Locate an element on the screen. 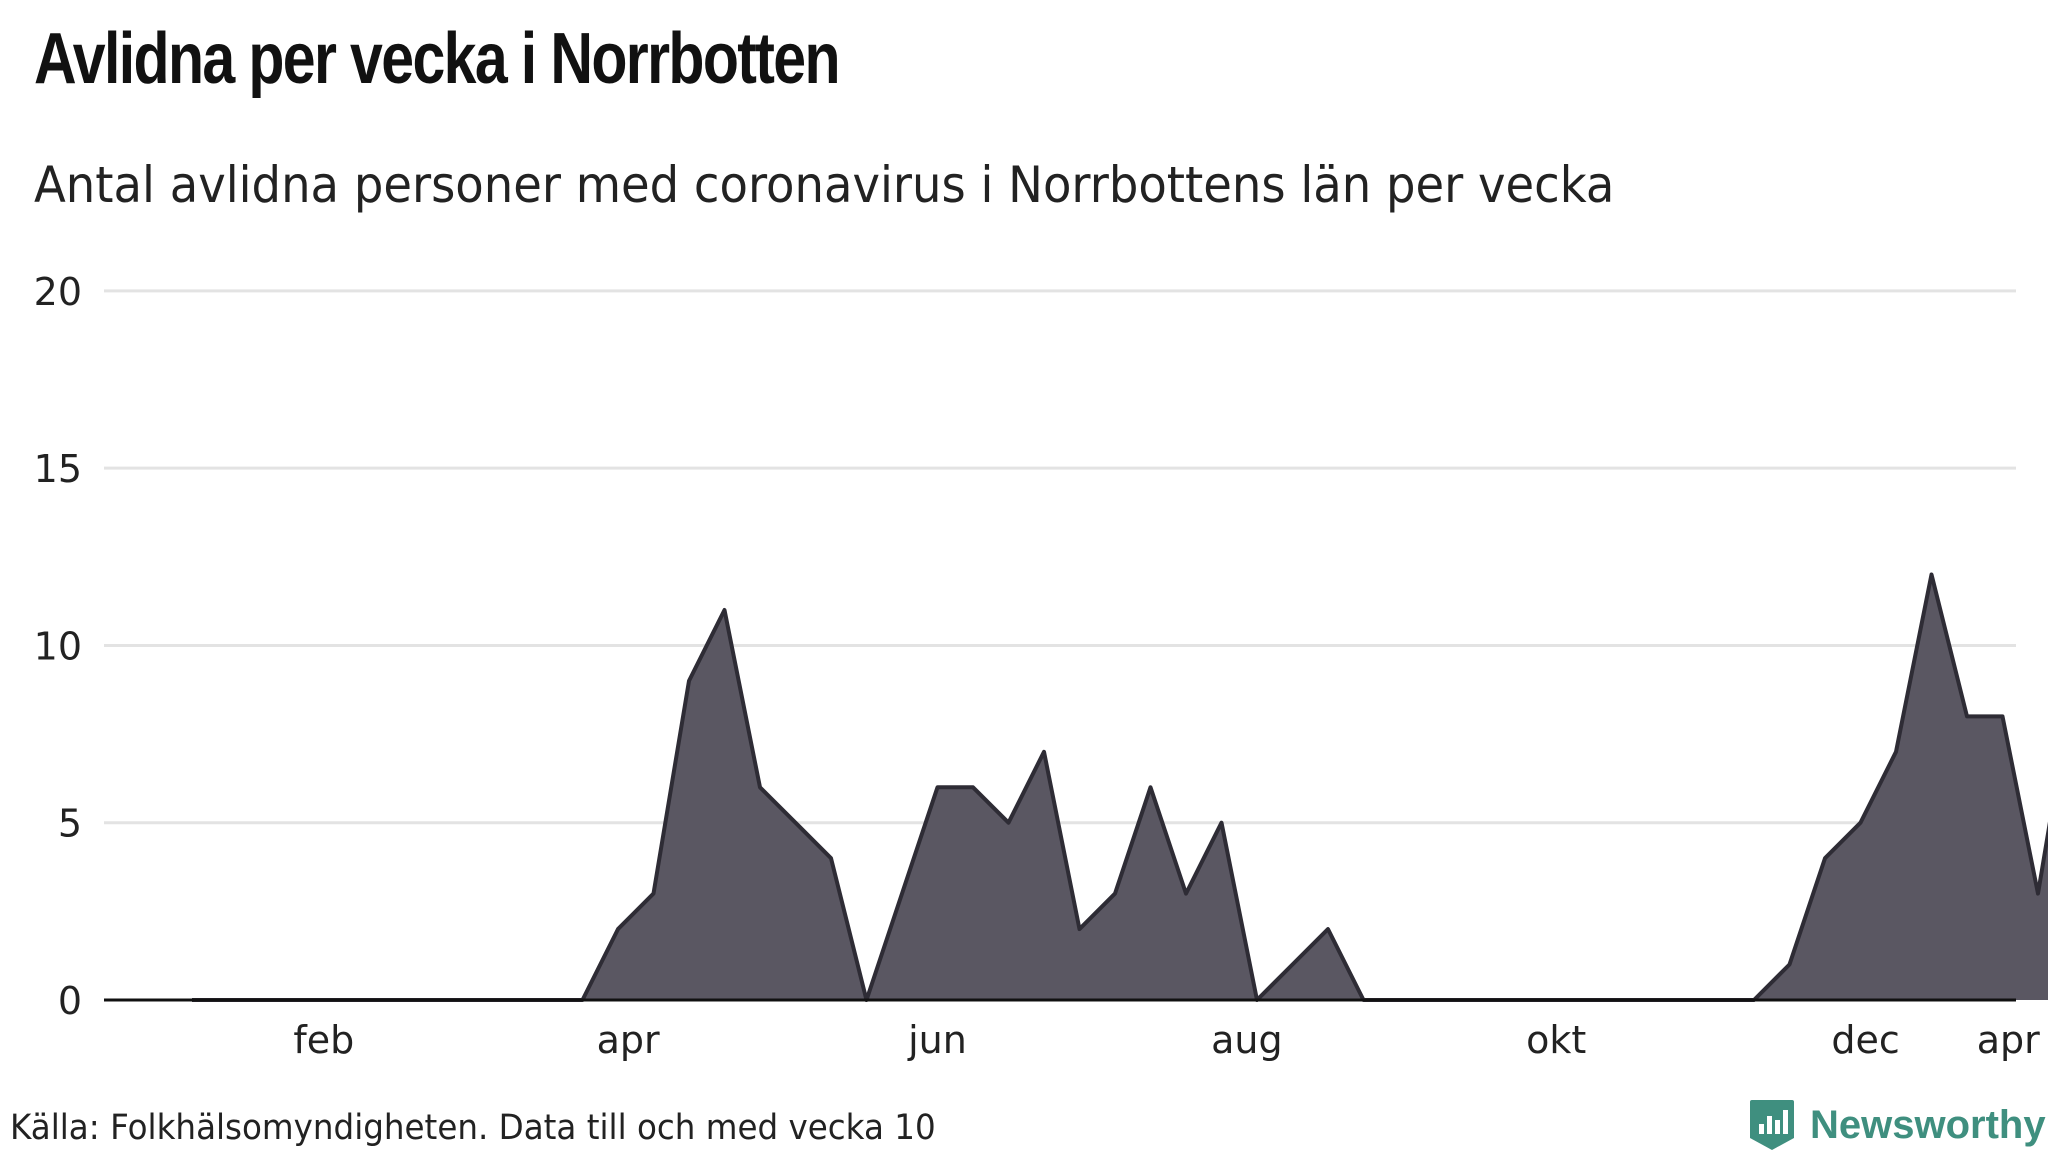 The height and width of the screenshot is (1152, 2048). x-tick-label: okt is located at coordinates (1556, 1040).